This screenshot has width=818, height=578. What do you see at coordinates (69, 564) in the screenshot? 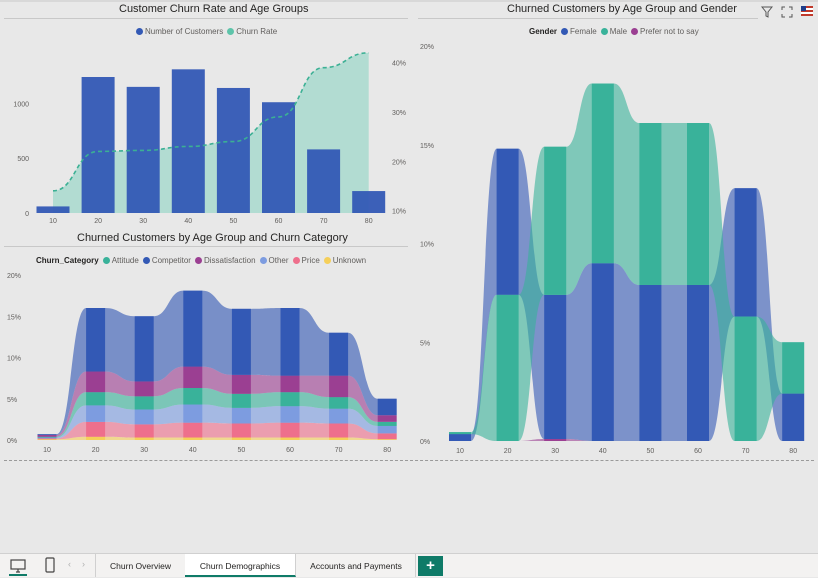
I see `prev-page-icon: ‹` at bounding box center [69, 564].